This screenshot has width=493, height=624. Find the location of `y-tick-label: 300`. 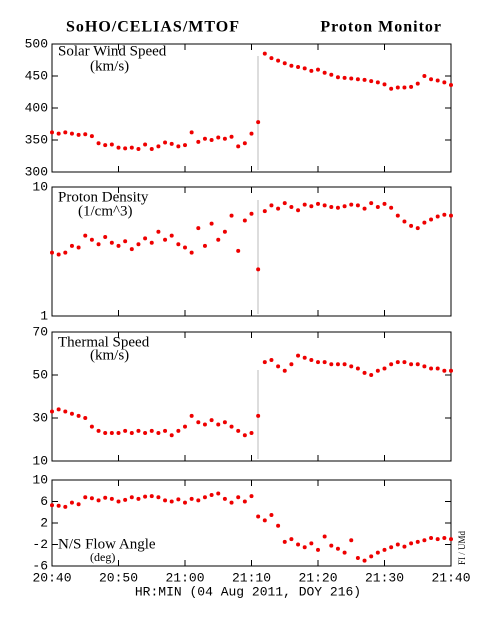

y-tick-label: 300 is located at coordinates (36, 171).